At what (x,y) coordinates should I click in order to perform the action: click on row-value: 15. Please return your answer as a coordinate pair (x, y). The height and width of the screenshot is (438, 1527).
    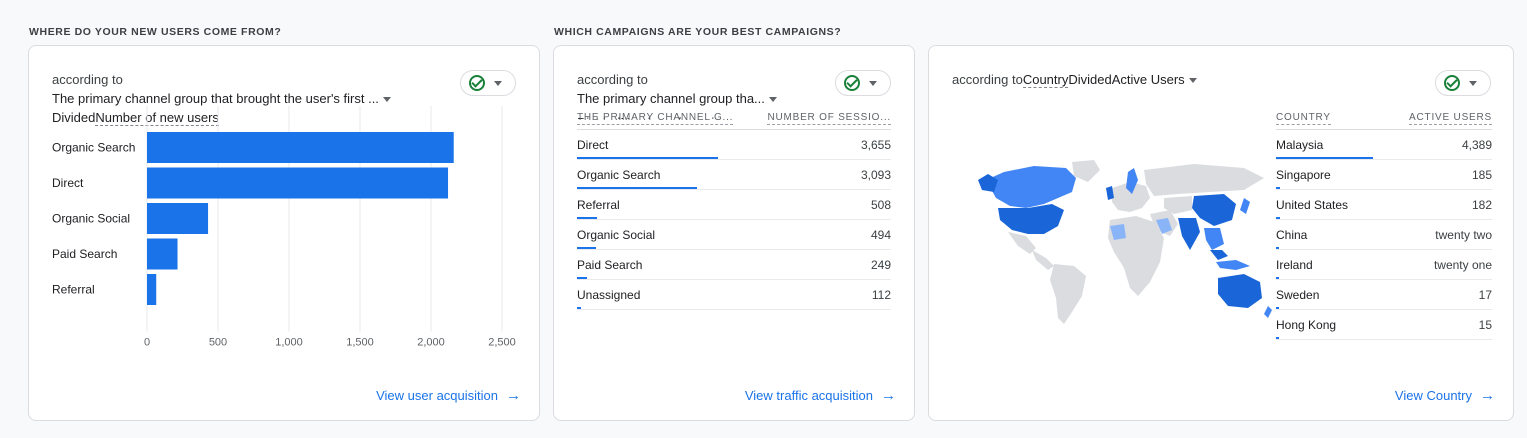
    Looking at the image, I should click on (1485, 324).